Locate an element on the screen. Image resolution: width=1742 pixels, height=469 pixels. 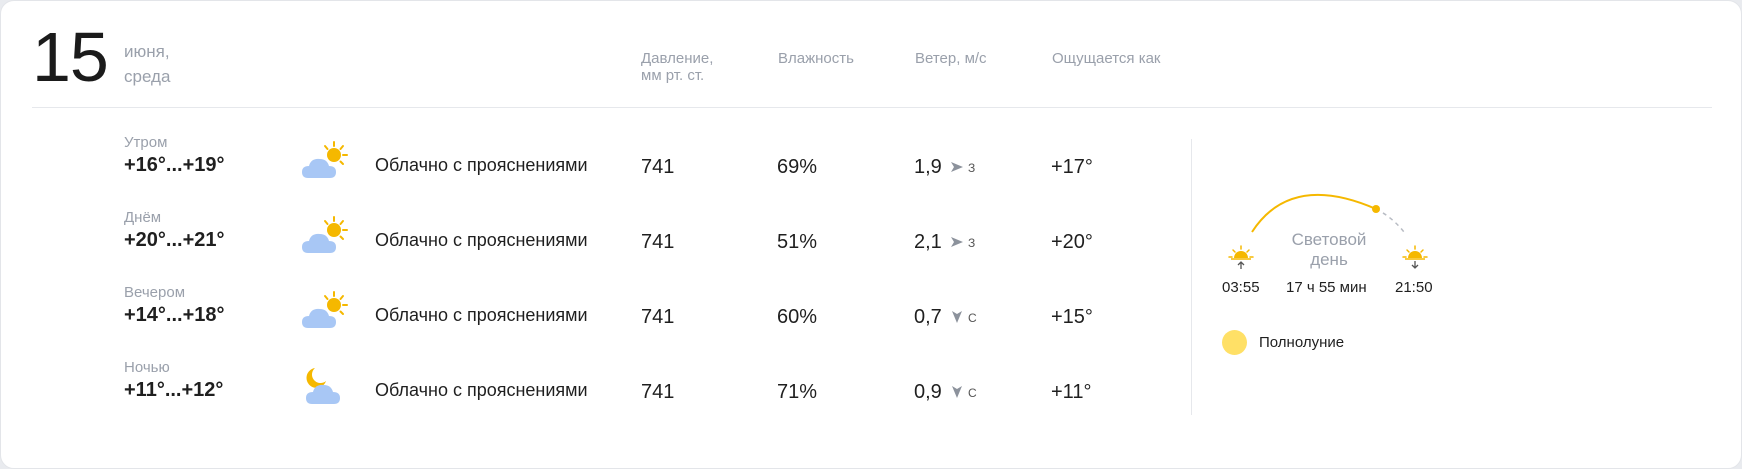
daylight-label-line1: Световой is located at coordinates (1329, 239).